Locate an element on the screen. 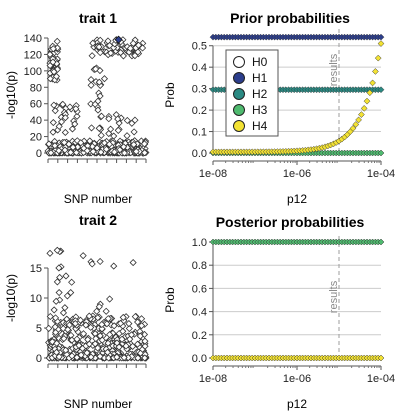 This screenshot has width=404, height=411. y-tick-label: 60 is located at coordinates (36, 105).